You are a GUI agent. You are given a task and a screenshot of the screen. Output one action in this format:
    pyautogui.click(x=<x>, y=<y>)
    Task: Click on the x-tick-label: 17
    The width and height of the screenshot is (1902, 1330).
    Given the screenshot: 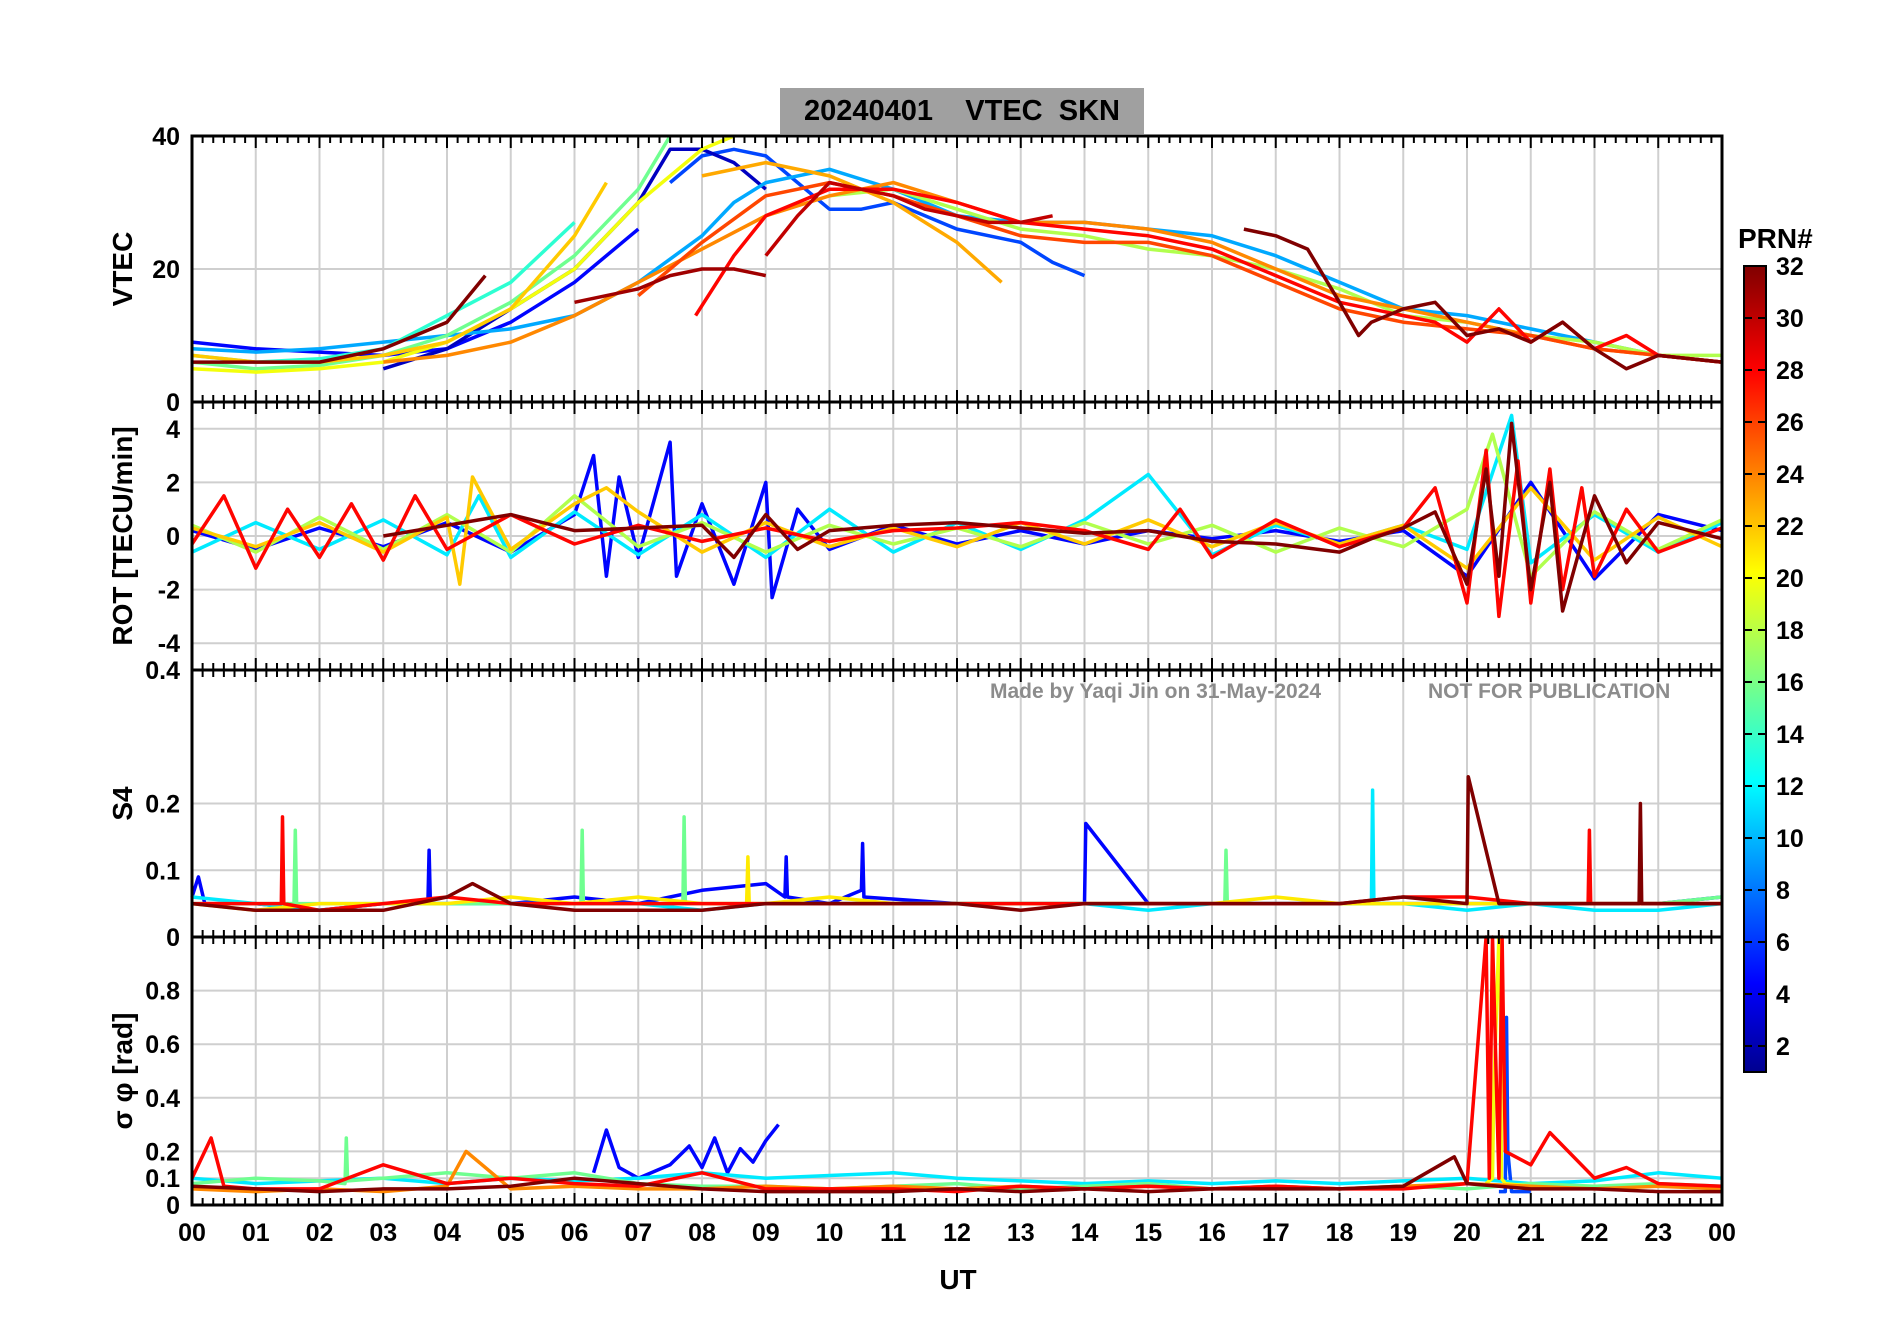 What is the action you would take?
    pyautogui.click(x=1276, y=1233)
    